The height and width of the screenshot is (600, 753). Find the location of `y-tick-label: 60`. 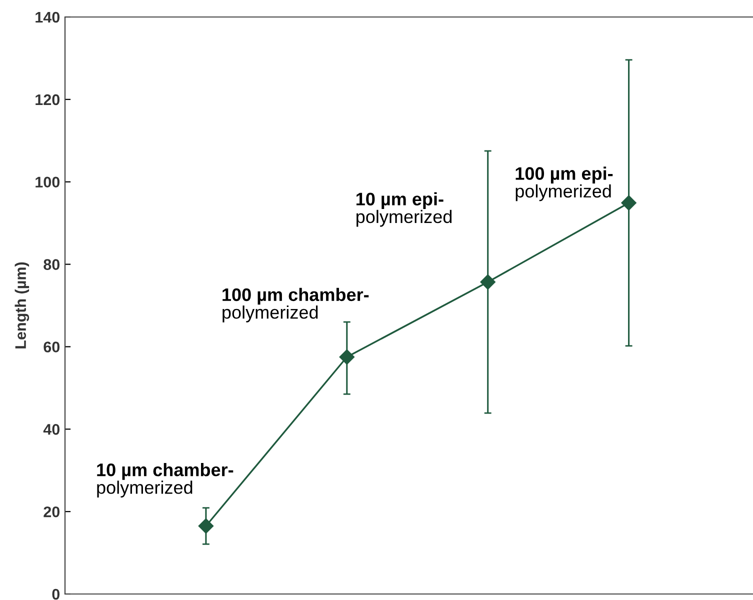

y-tick-label: 60 is located at coordinates (52, 347).